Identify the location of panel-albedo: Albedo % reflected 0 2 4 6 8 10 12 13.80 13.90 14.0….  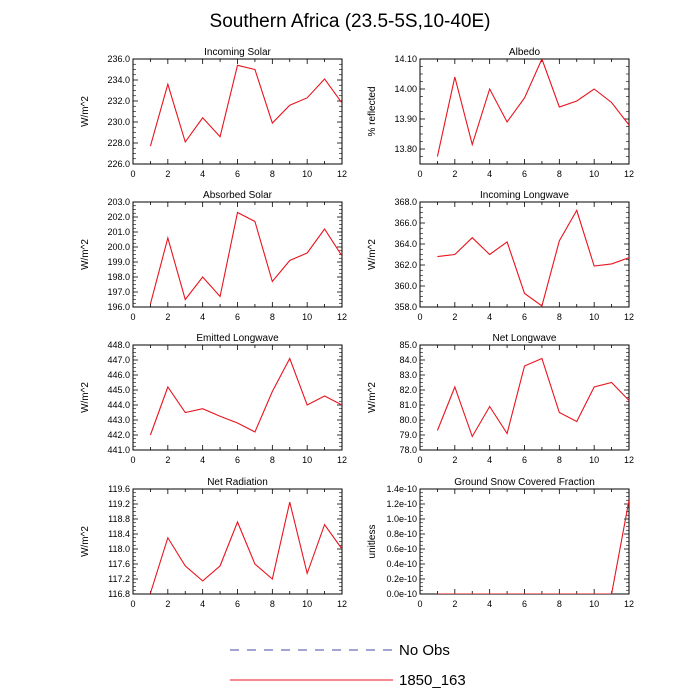
(500, 113).